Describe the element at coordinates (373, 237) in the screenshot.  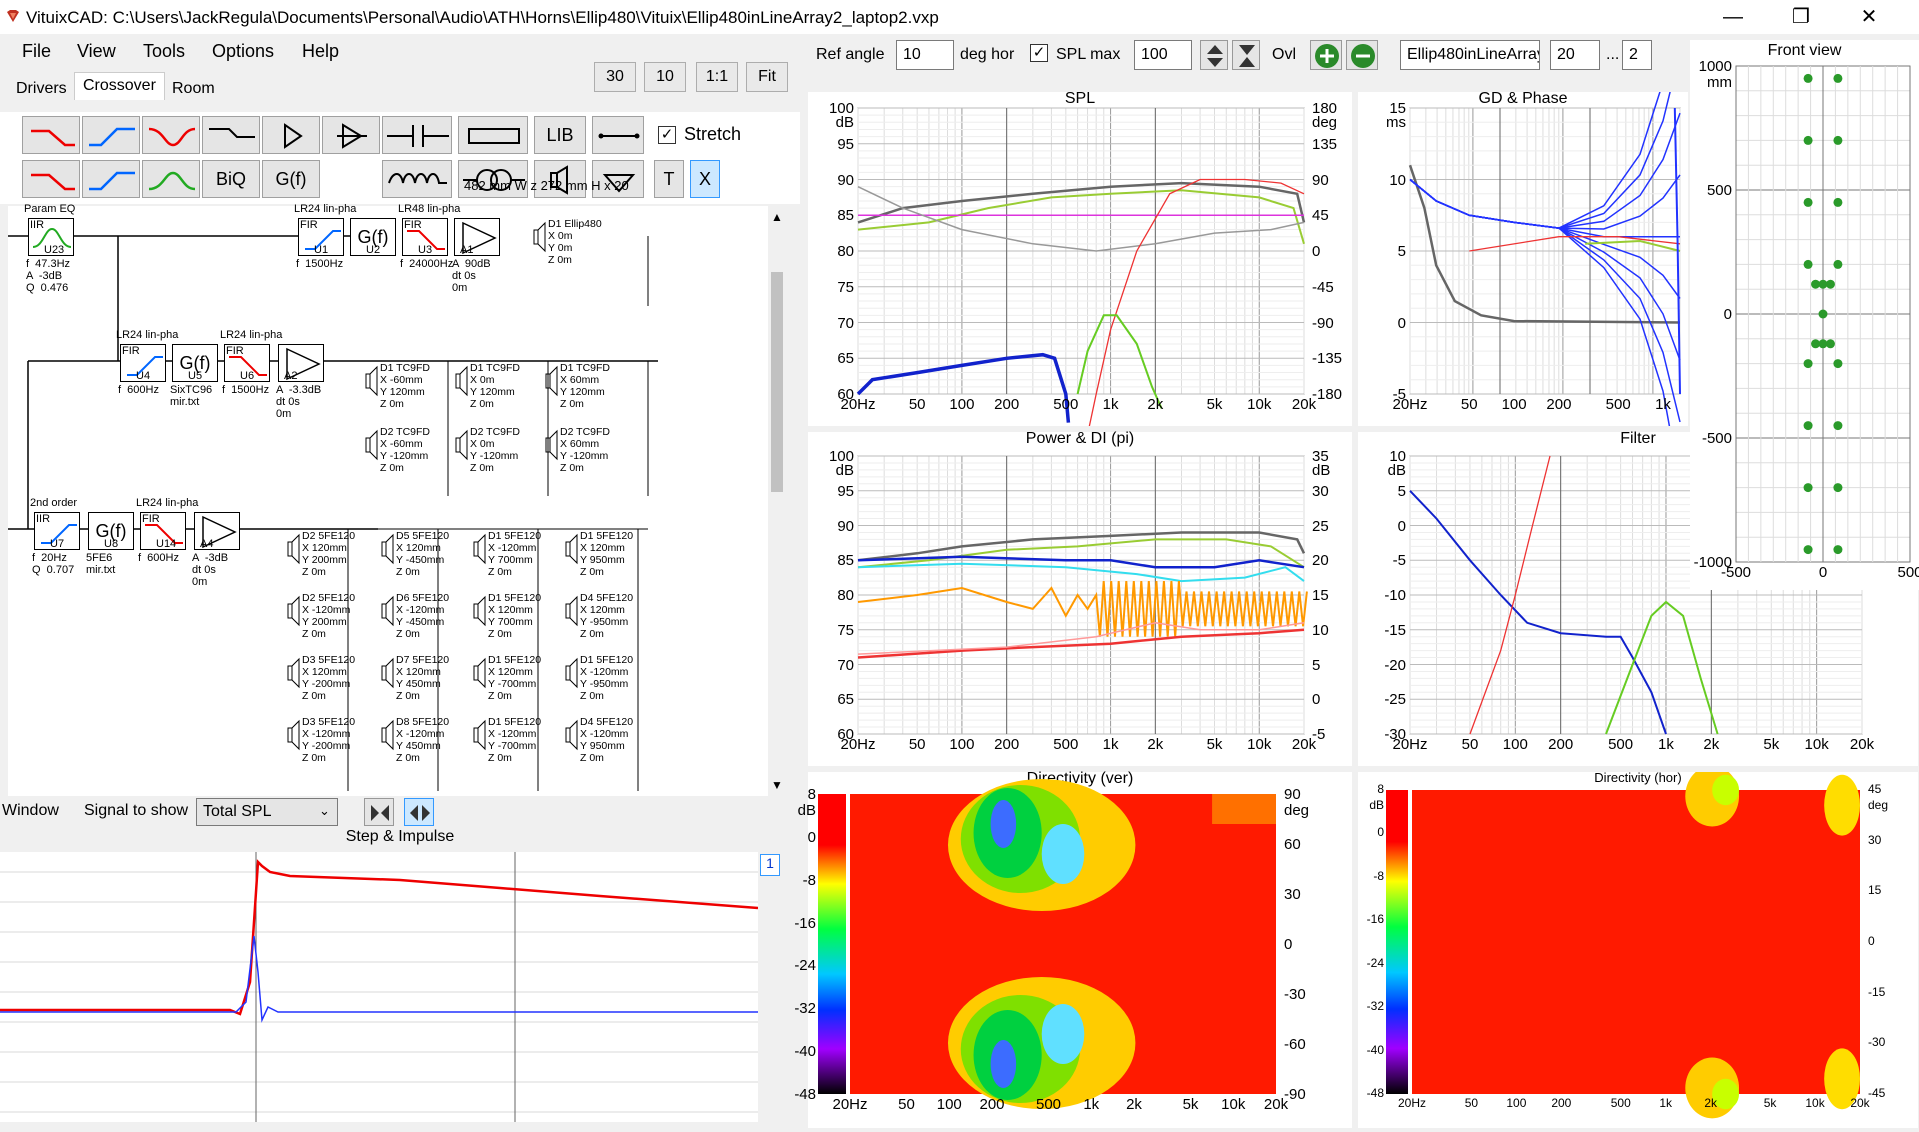
I see `gf-u2-block: G(f)` at that location.